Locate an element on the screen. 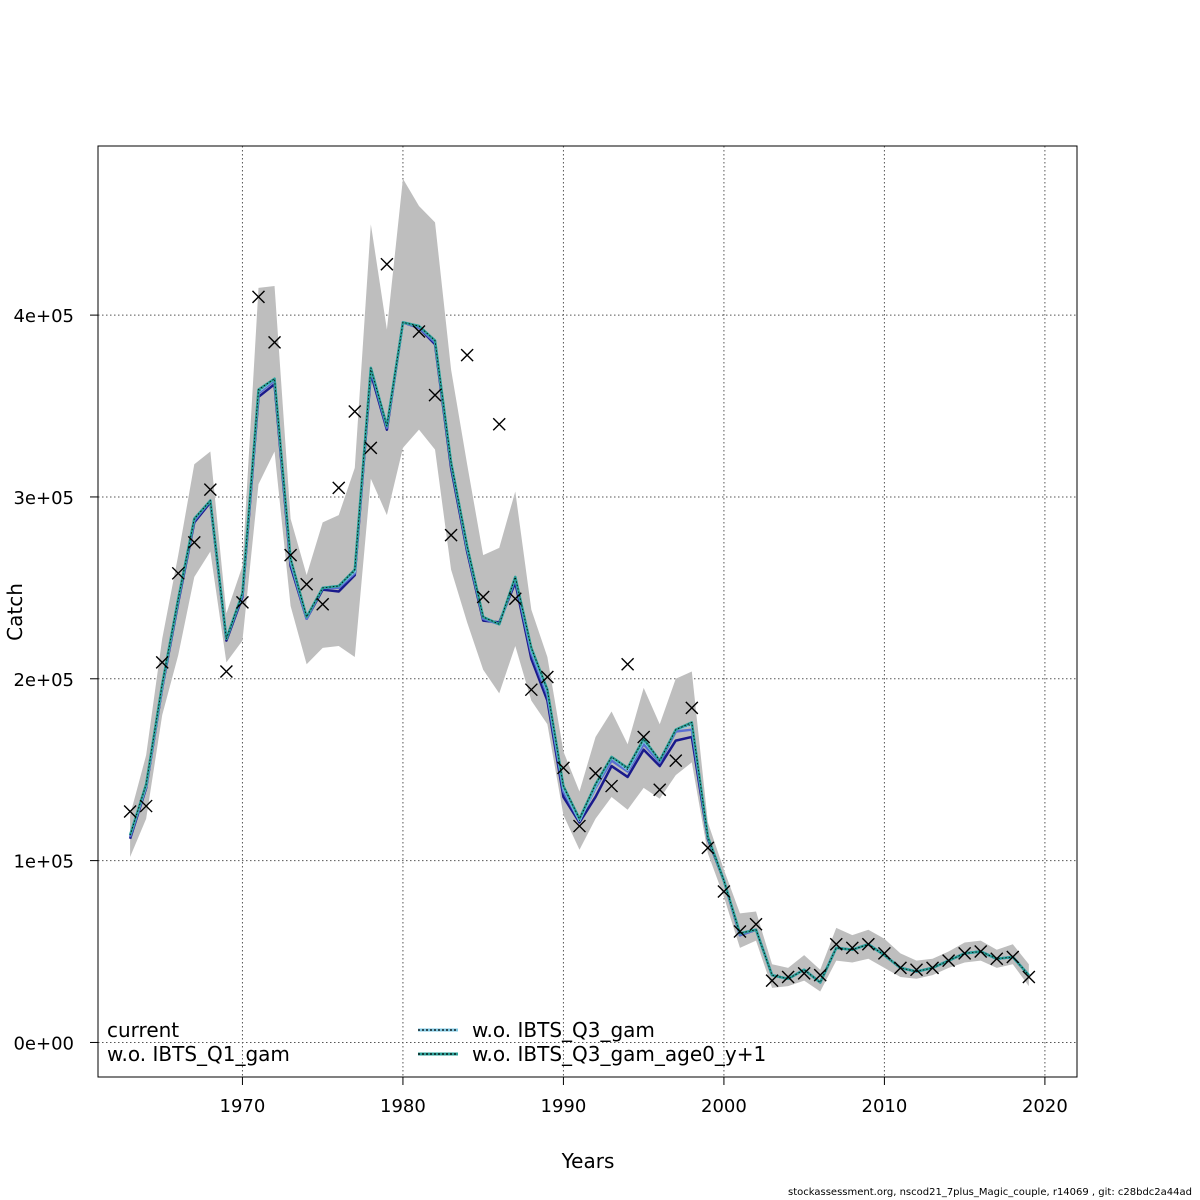 The width and height of the screenshot is (1200, 1200). y-axis: 0e+00 1e+05 2e+05 3e+05 4e+05 is located at coordinates (55, 680).